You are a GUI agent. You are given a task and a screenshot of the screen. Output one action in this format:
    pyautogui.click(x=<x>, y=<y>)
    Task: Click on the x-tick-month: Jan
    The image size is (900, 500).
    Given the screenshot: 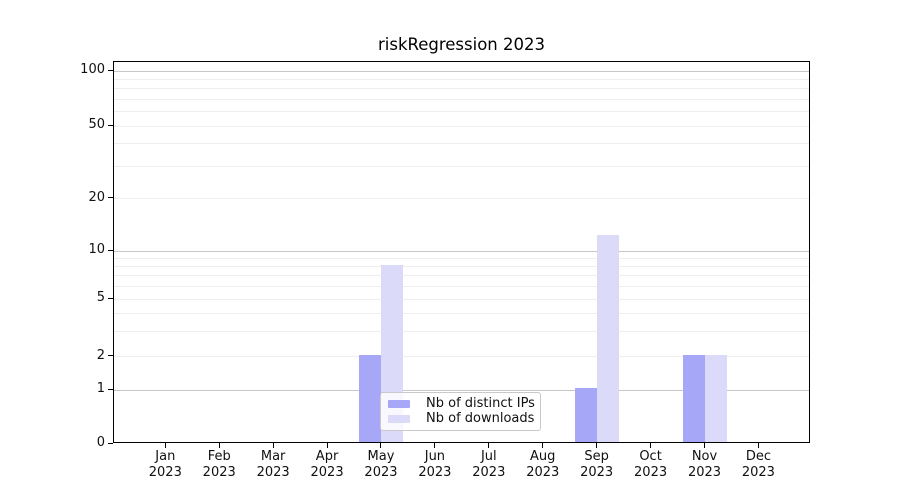 What is the action you would take?
    pyautogui.click(x=165, y=456)
    